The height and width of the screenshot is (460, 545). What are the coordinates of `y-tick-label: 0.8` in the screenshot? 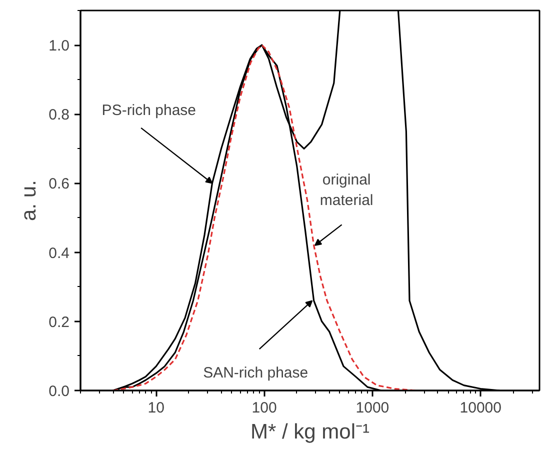 It's located at (59, 115).